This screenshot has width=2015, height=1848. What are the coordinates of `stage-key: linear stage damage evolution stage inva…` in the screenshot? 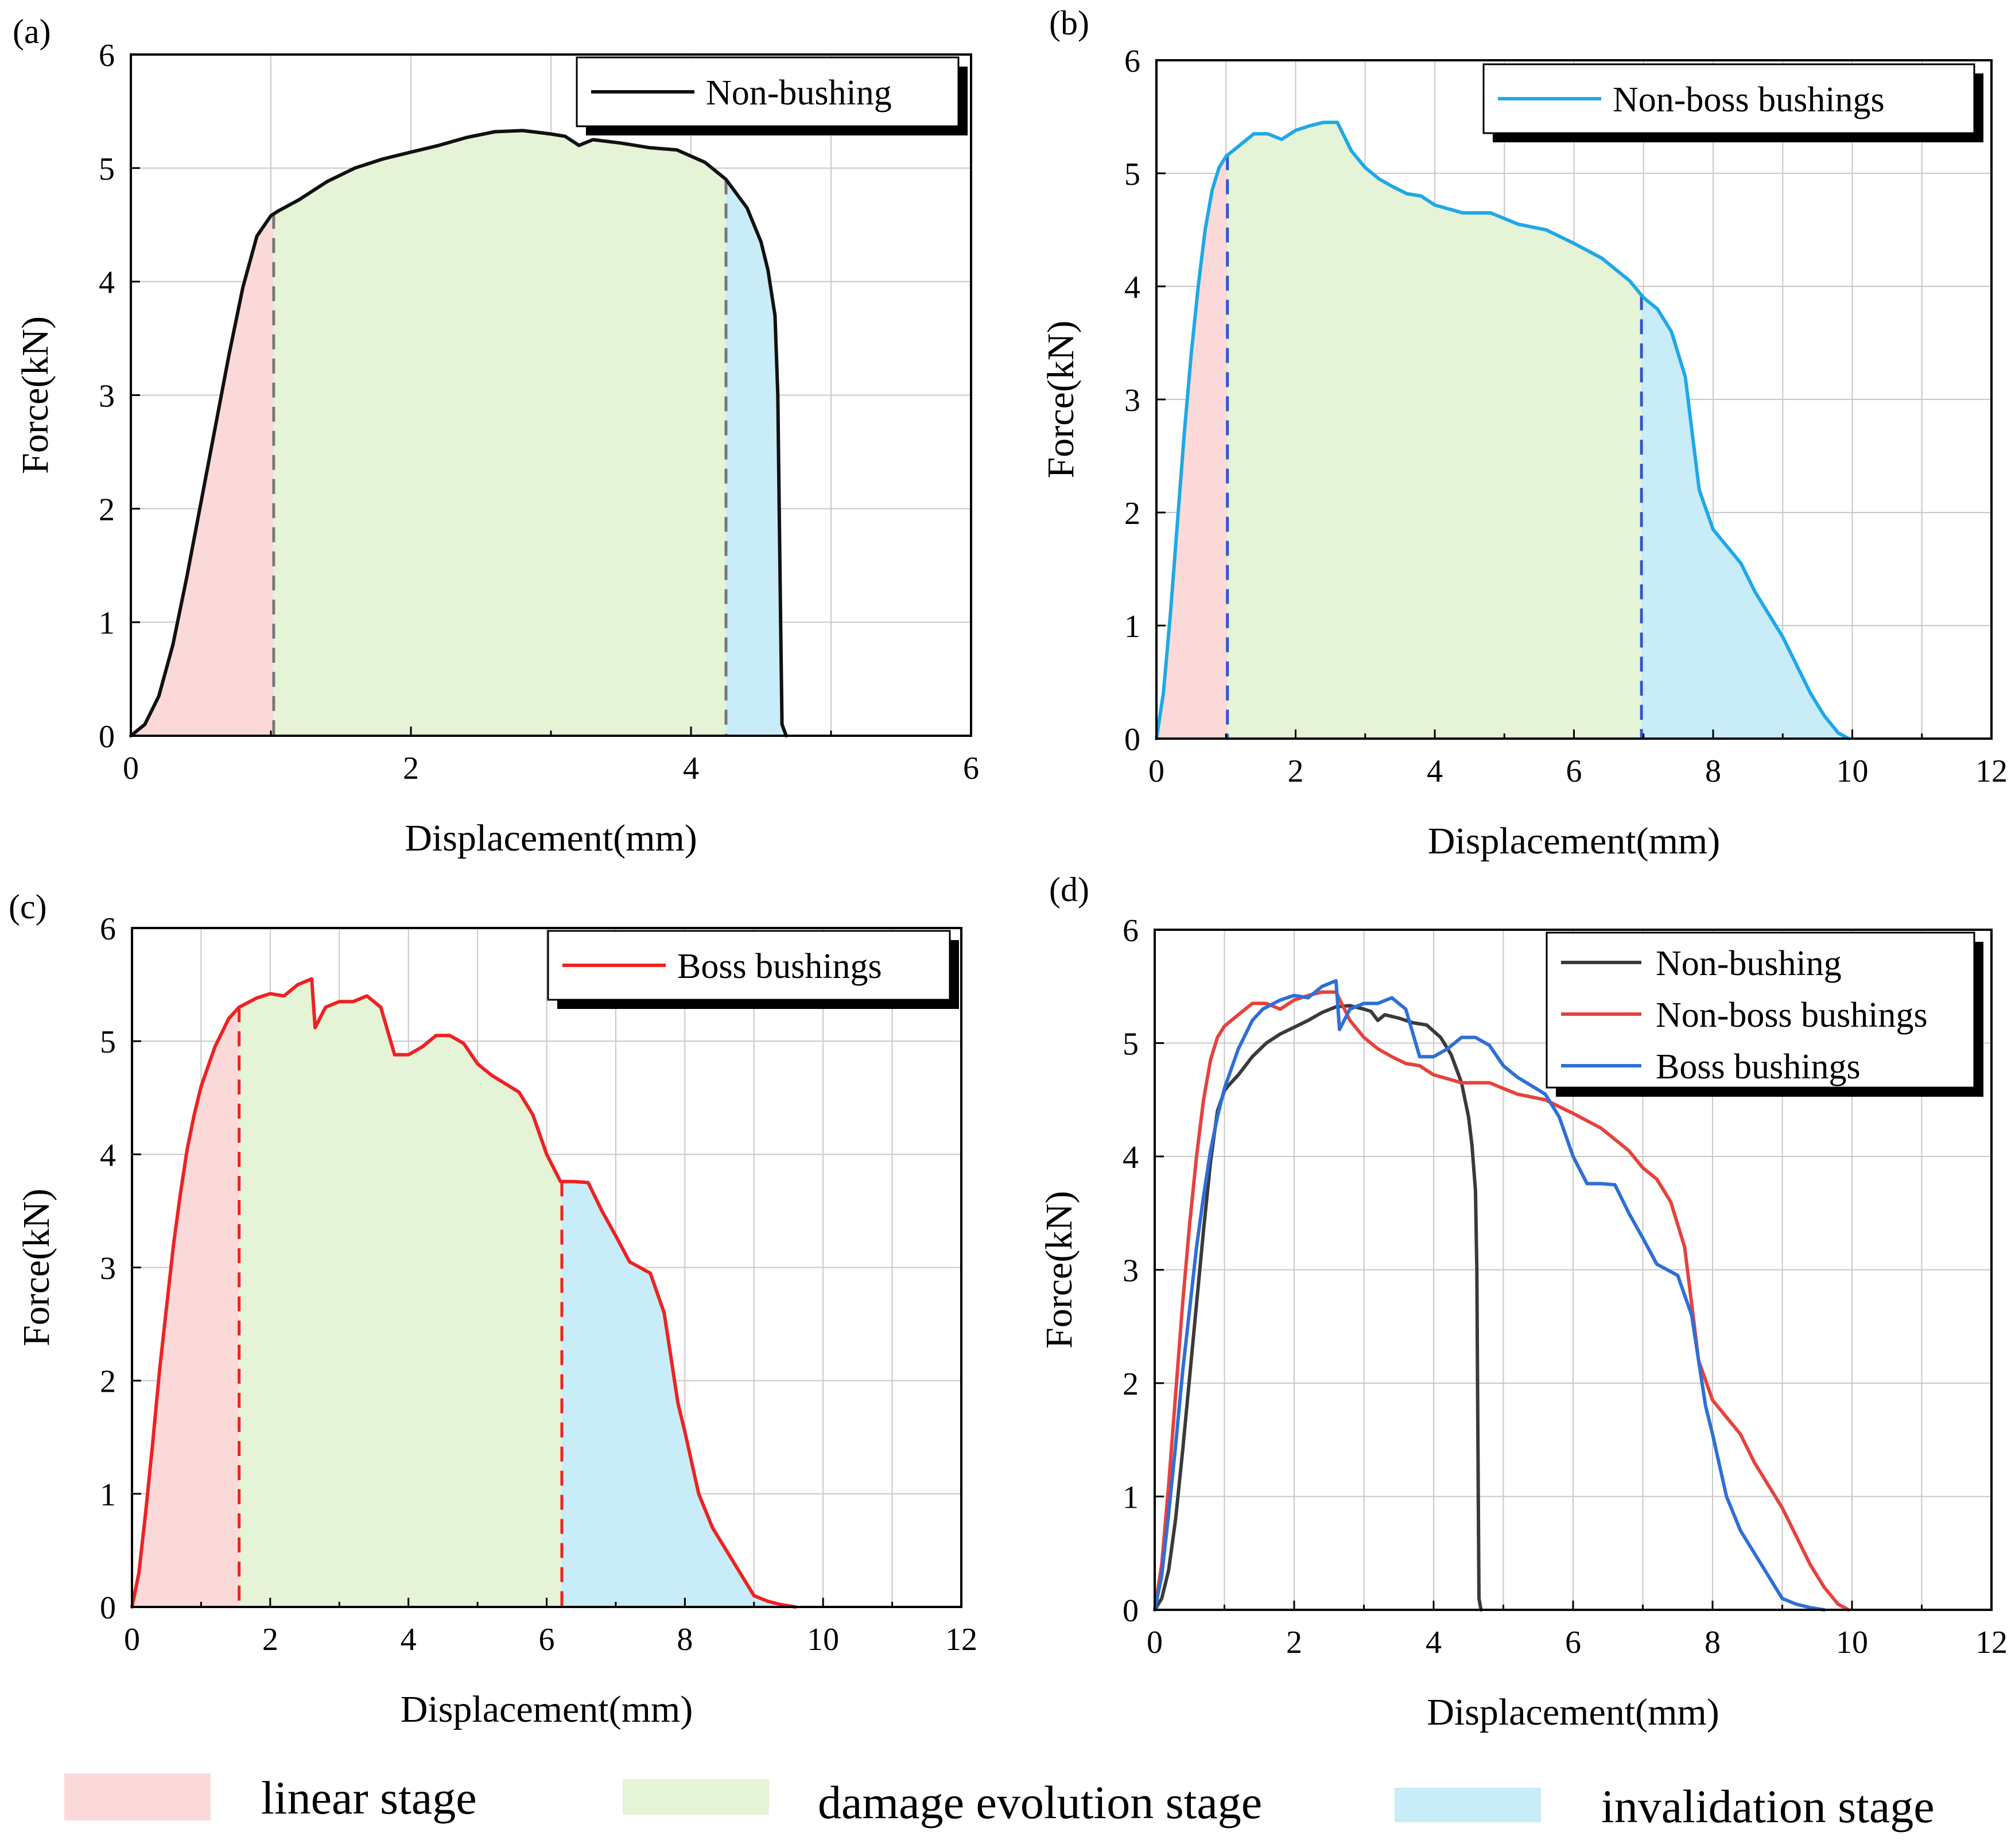 It's located at (1000, 1802).